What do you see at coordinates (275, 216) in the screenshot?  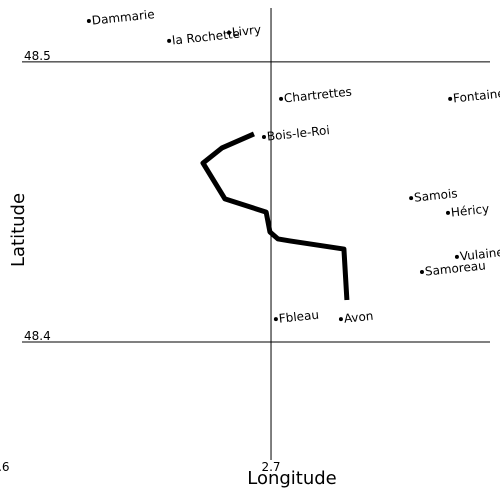 I see `track-line` at bounding box center [275, 216].